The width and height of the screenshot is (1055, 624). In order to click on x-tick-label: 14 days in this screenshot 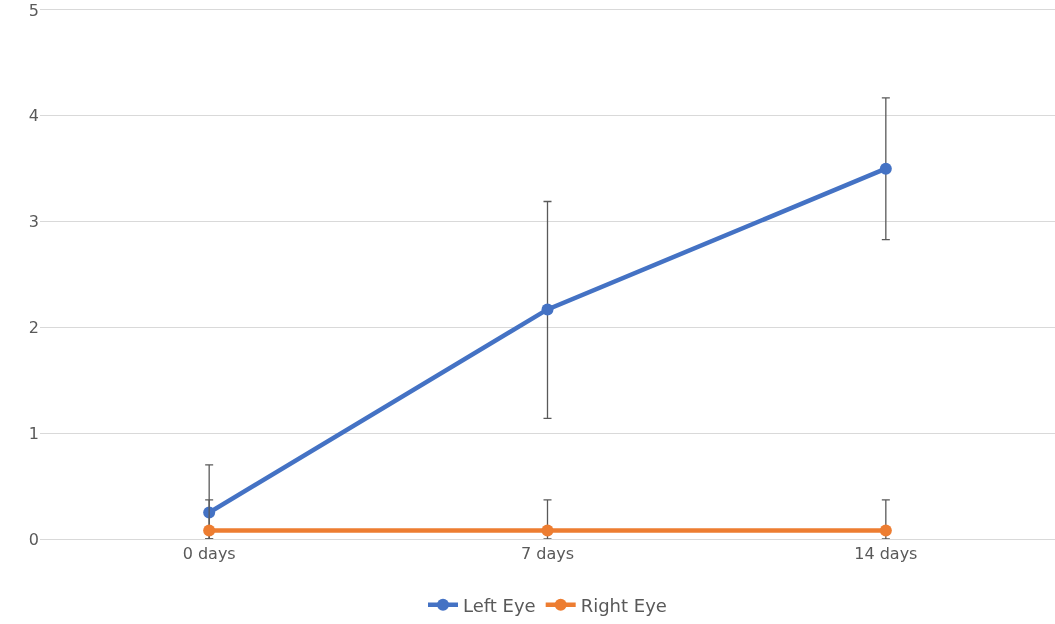, I will do `click(886, 554)`.